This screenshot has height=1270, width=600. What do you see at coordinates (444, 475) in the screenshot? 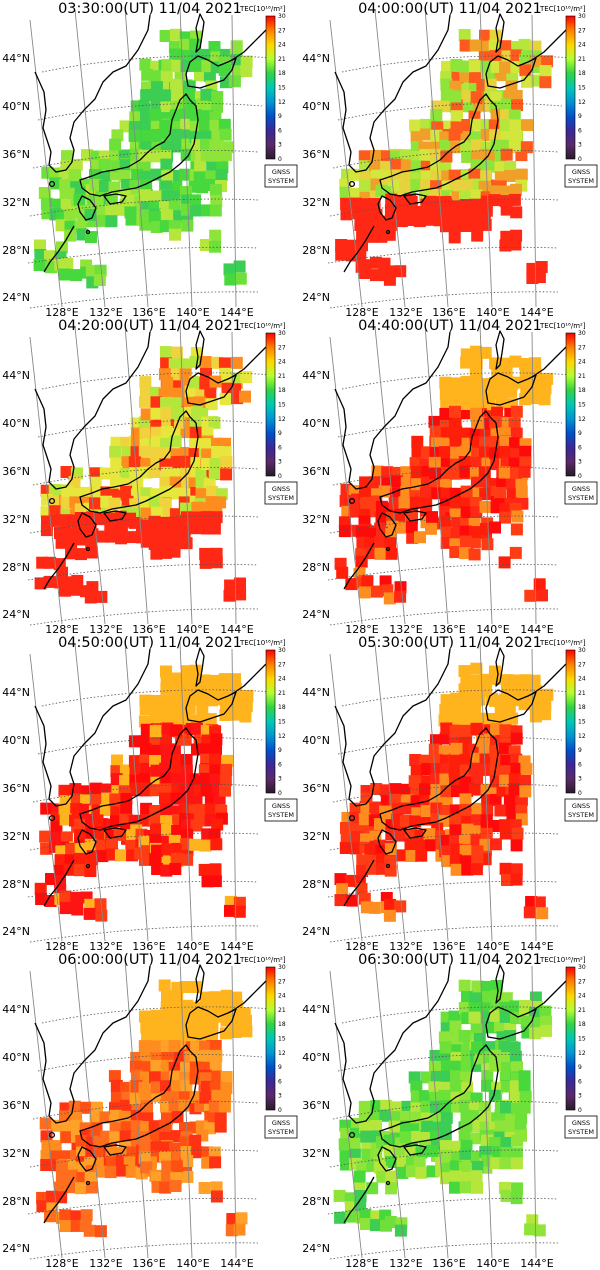
I see `tec-field` at bounding box center [444, 475].